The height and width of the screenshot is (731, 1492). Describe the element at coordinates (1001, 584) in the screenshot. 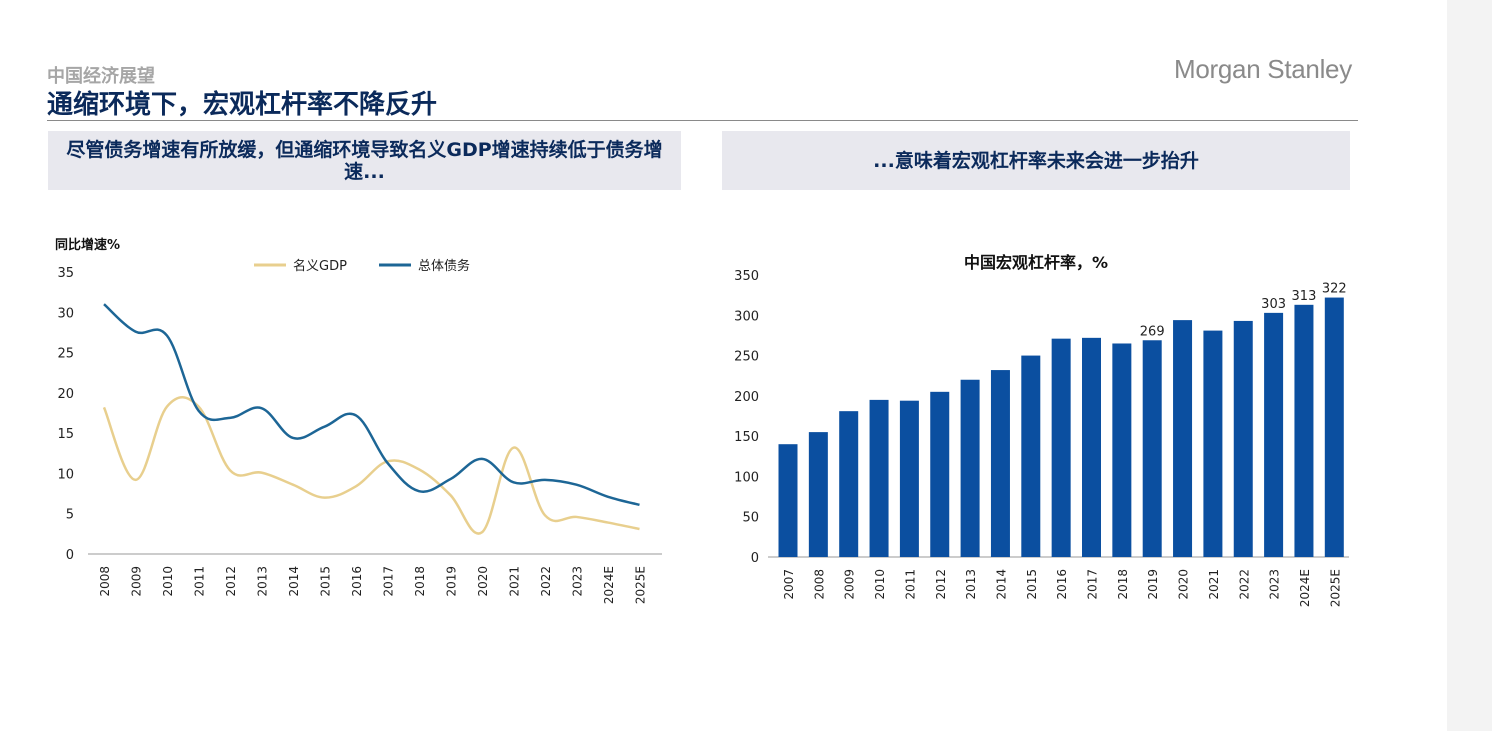

I see `bar-chart-xtick: 2014` at that location.